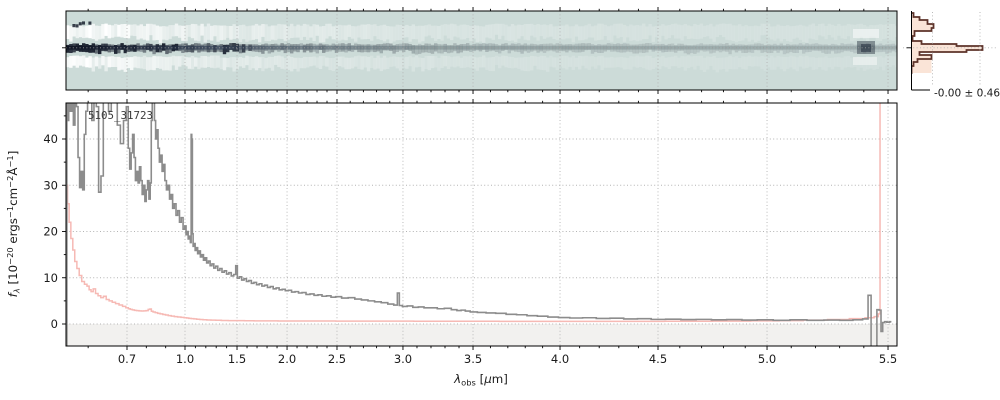 This screenshot has height=400, width=1000. I want to click on x-tick-label: 2.0, so click(287, 359).